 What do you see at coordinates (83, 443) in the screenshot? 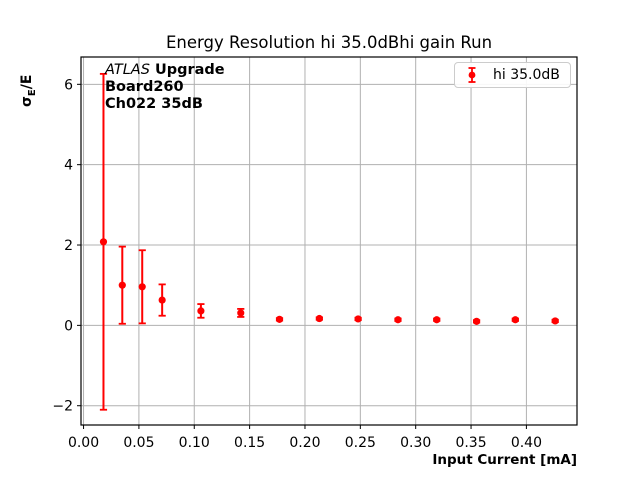
I see `x-tick-label: 0.00` at bounding box center [83, 443].